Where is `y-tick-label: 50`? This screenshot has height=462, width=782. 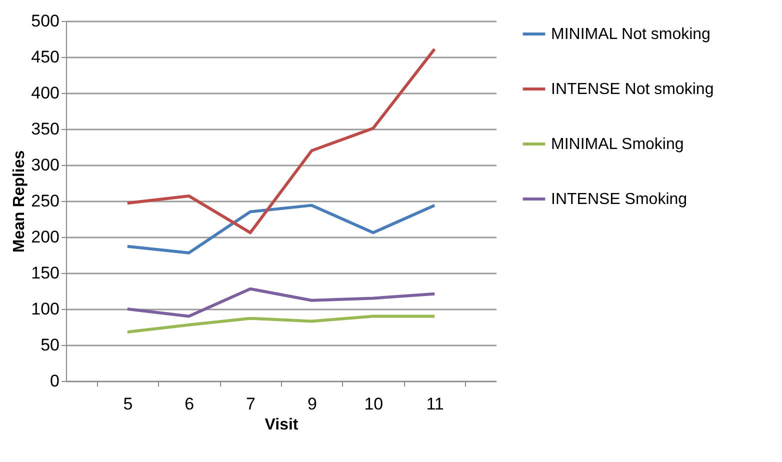
y-tick-label: 50 is located at coordinates (50, 345).